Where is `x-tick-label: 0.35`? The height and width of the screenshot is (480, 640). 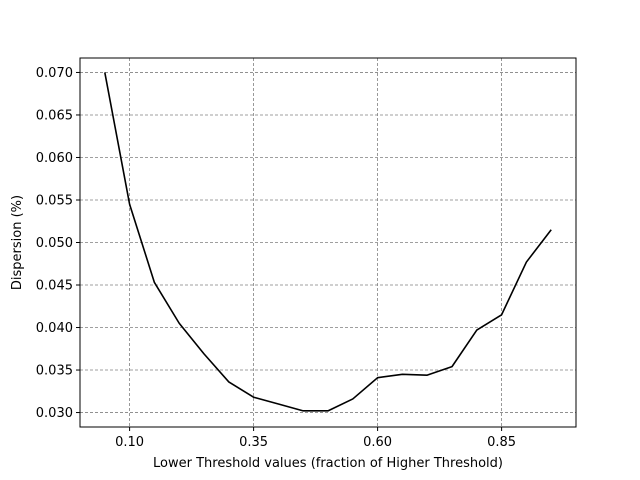
x-tick-label: 0.35 is located at coordinates (253, 442).